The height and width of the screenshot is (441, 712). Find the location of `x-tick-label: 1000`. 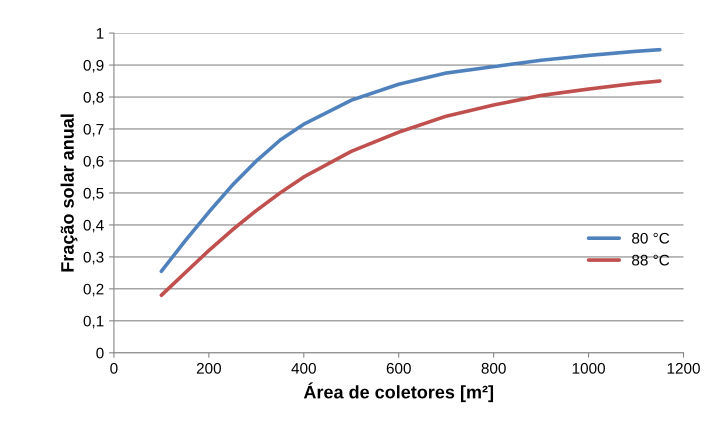

x-tick-label: 1000 is located at coordinates (588, 368).